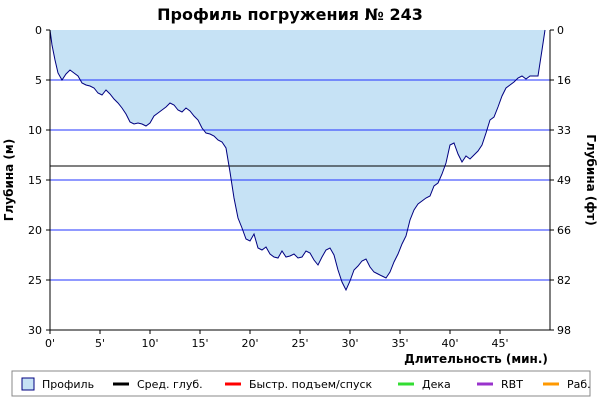 This screenshot has width=600, height=400. I want to click on y-tick-label-left: 25, so click(35, 280).